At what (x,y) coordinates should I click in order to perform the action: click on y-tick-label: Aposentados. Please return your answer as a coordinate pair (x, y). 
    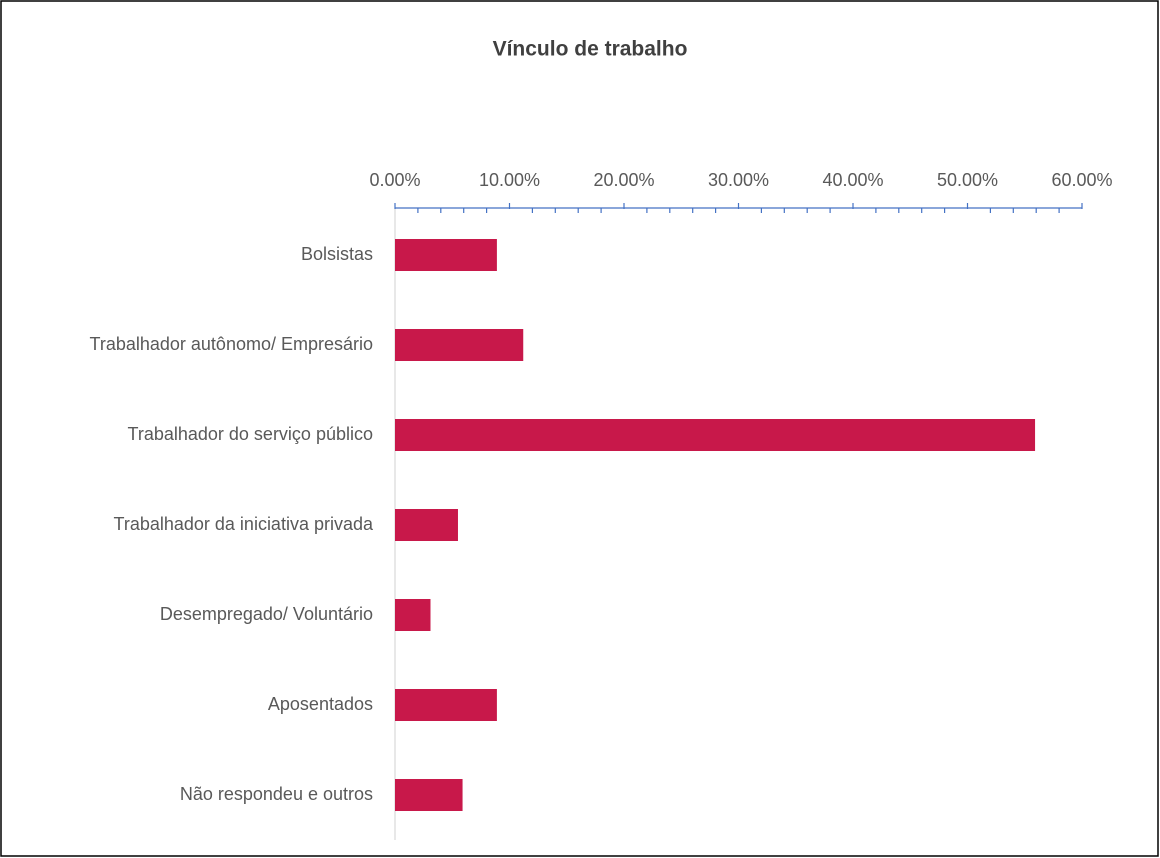
    Looking at the image, I should click on (320, 704).